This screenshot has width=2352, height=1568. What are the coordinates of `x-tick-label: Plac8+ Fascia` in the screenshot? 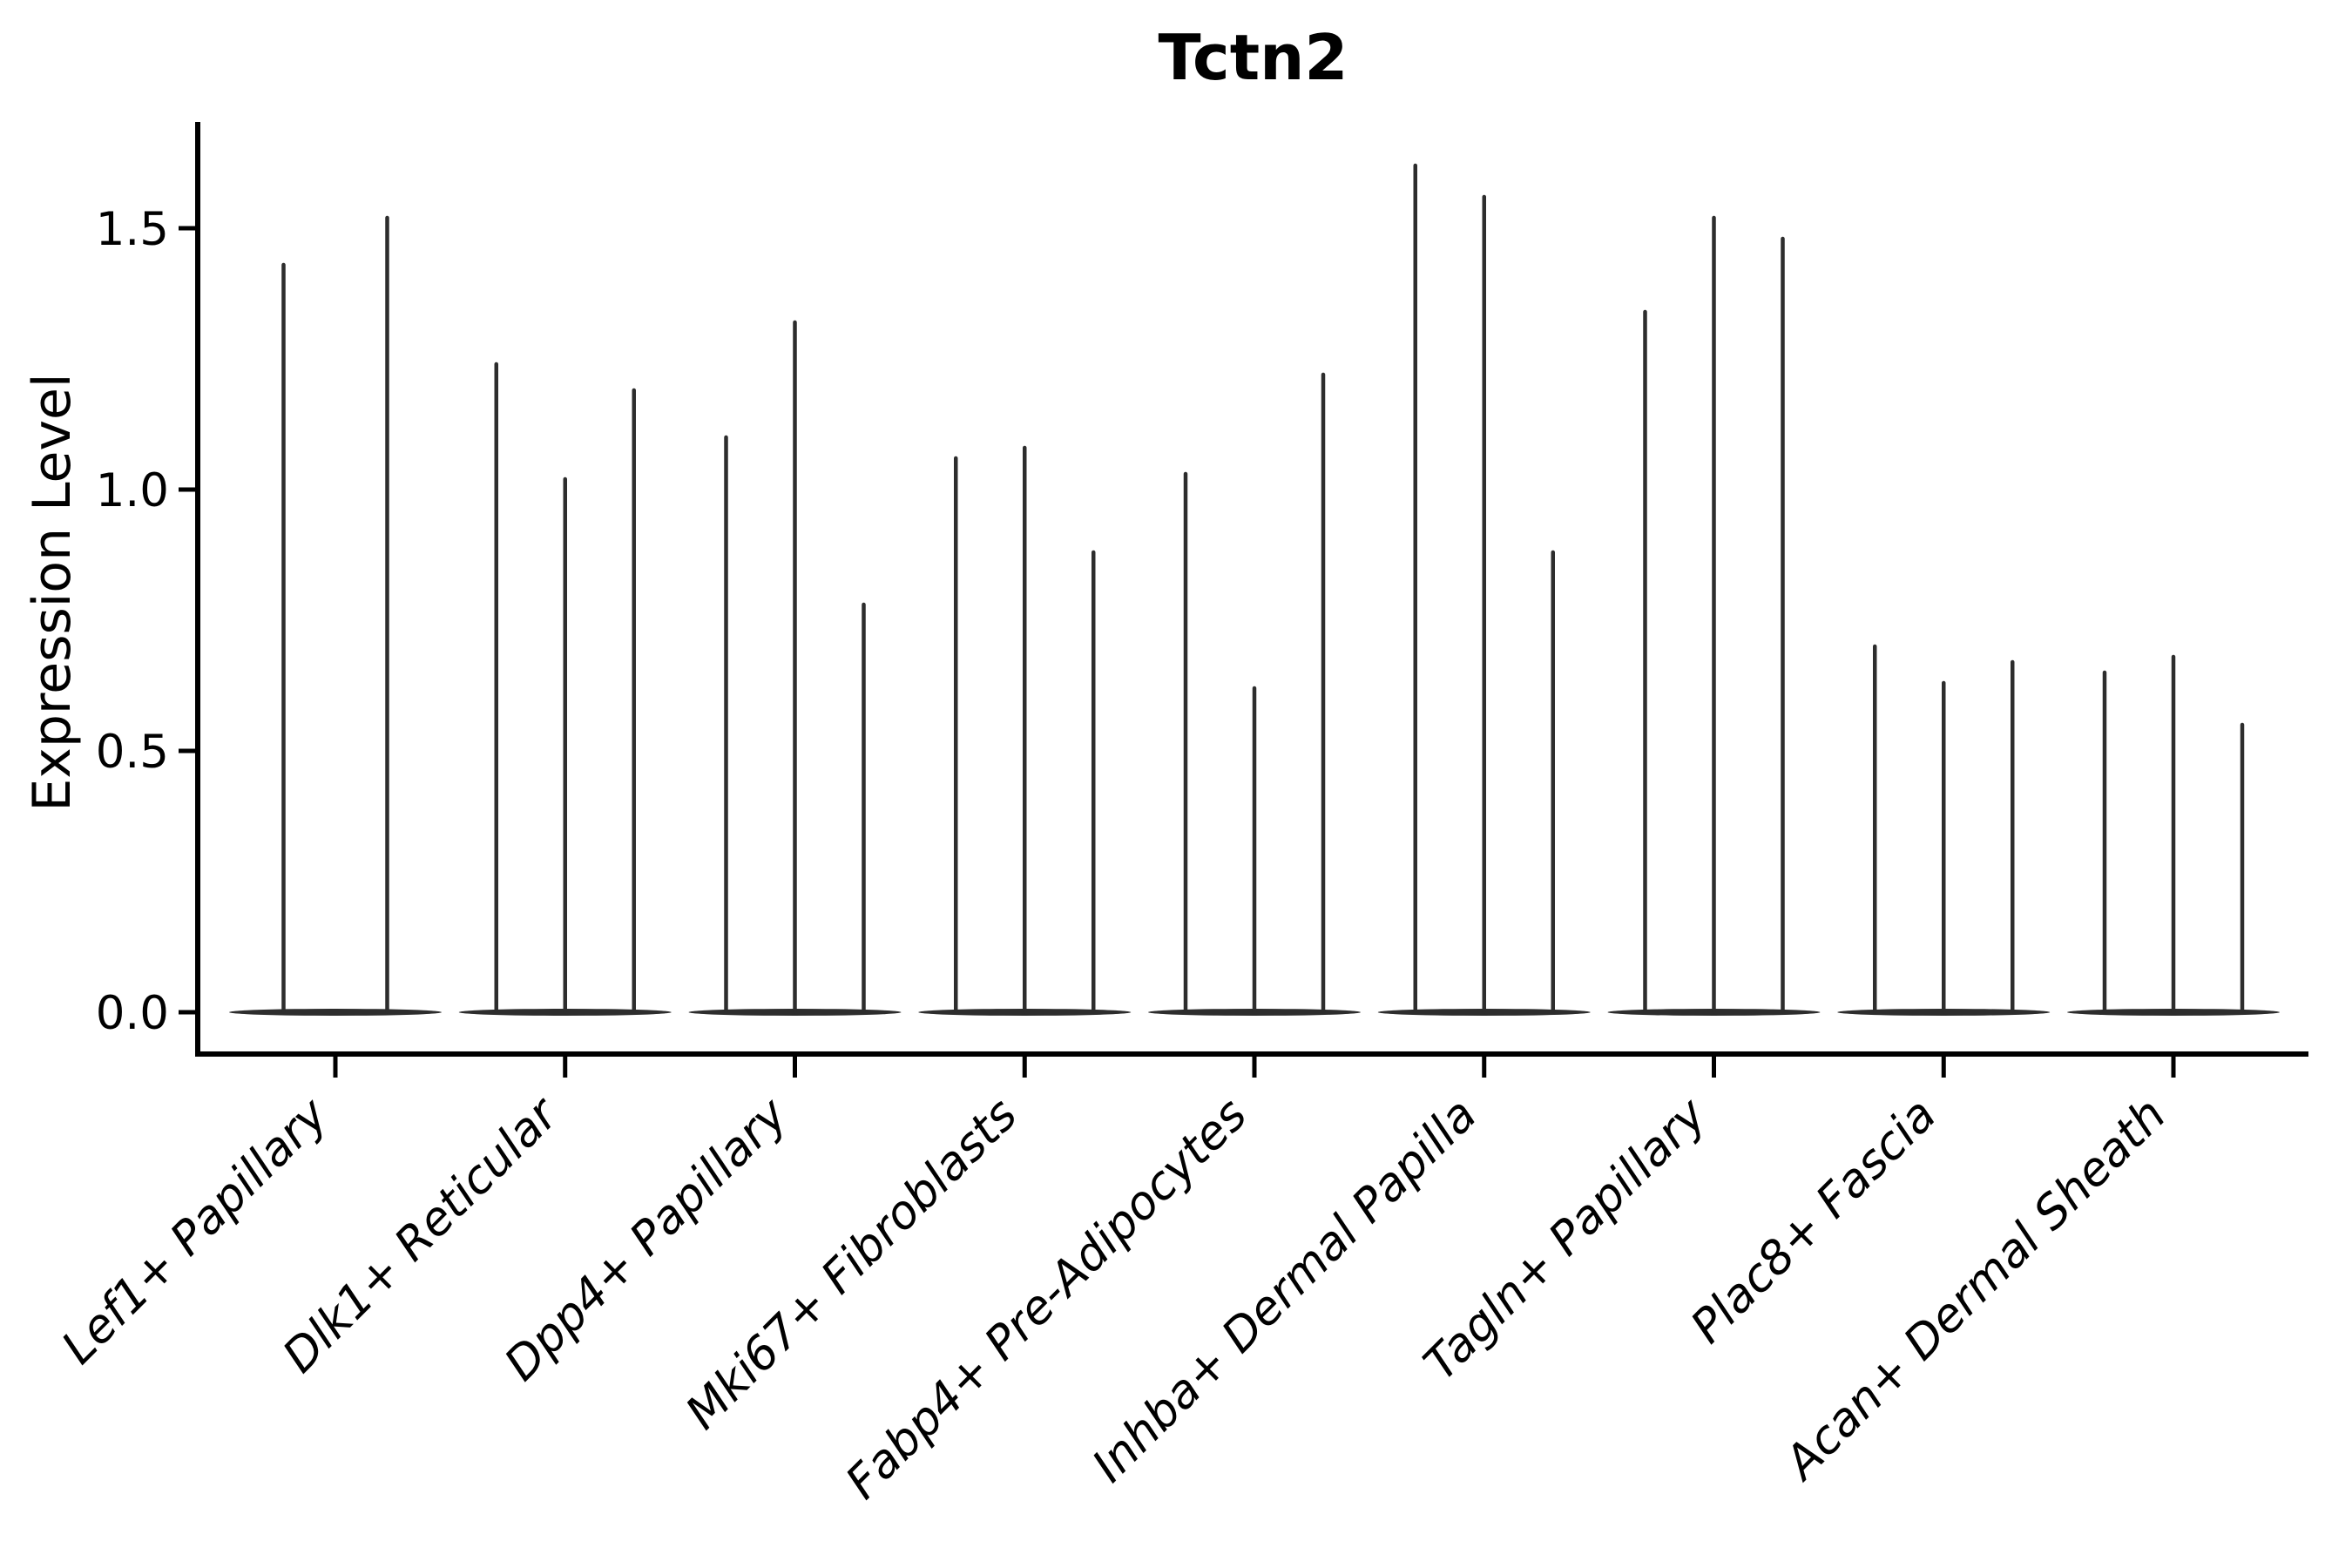 It's located at (1814, 1221).